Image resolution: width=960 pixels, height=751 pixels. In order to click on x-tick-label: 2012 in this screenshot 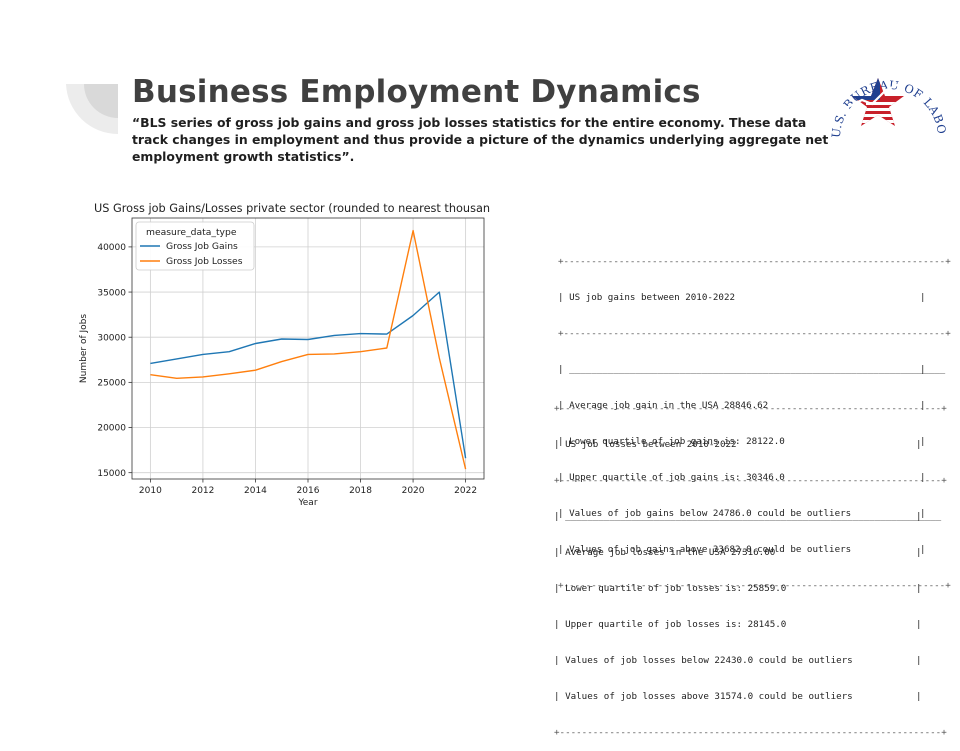, I will do `click(202, 491)`.